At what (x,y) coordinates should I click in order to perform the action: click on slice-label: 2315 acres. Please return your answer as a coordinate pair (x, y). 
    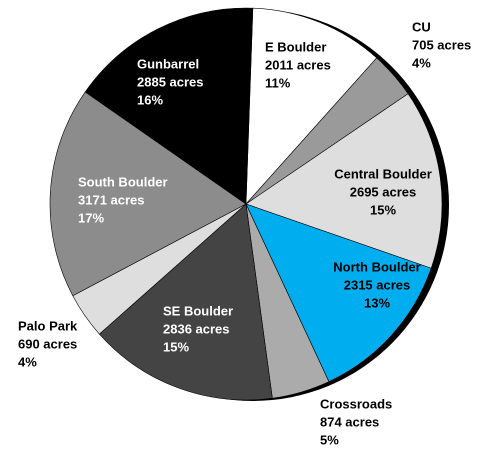
    Looking at the image, I should click on (377, 284).